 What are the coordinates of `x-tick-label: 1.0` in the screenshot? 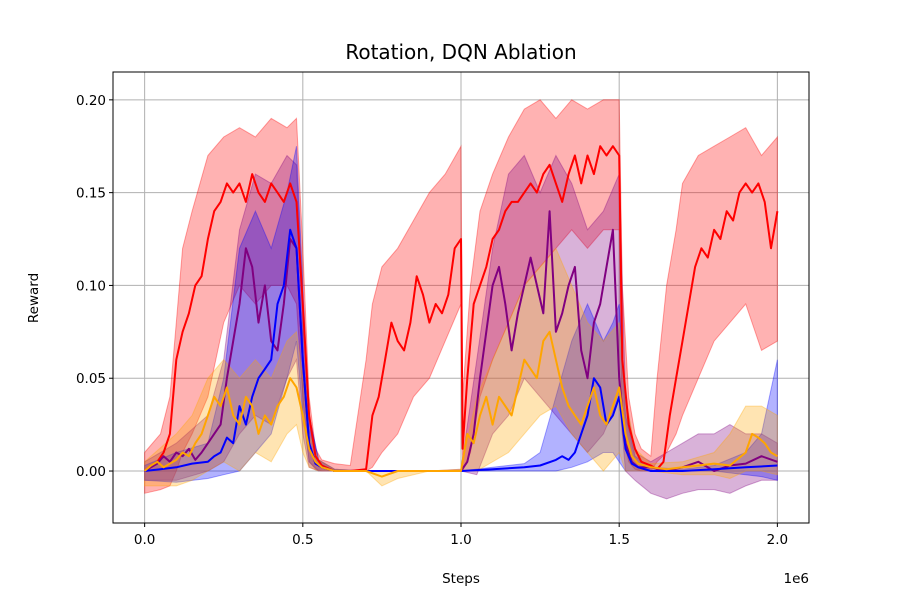 It's located at (460, 540).